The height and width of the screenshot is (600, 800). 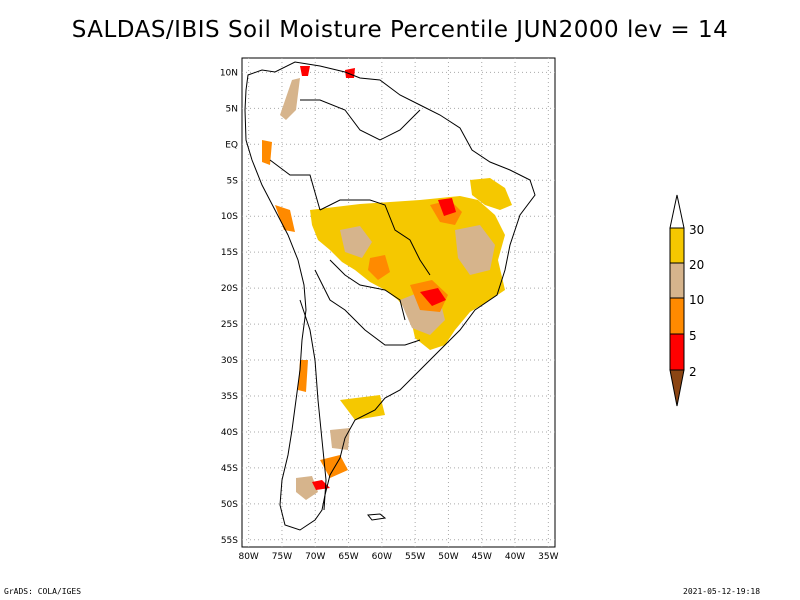 What do you see at coordinates (696, 230) in the screenshot?
I see `legend-label-30: 30` at bounding box center [696, 230].